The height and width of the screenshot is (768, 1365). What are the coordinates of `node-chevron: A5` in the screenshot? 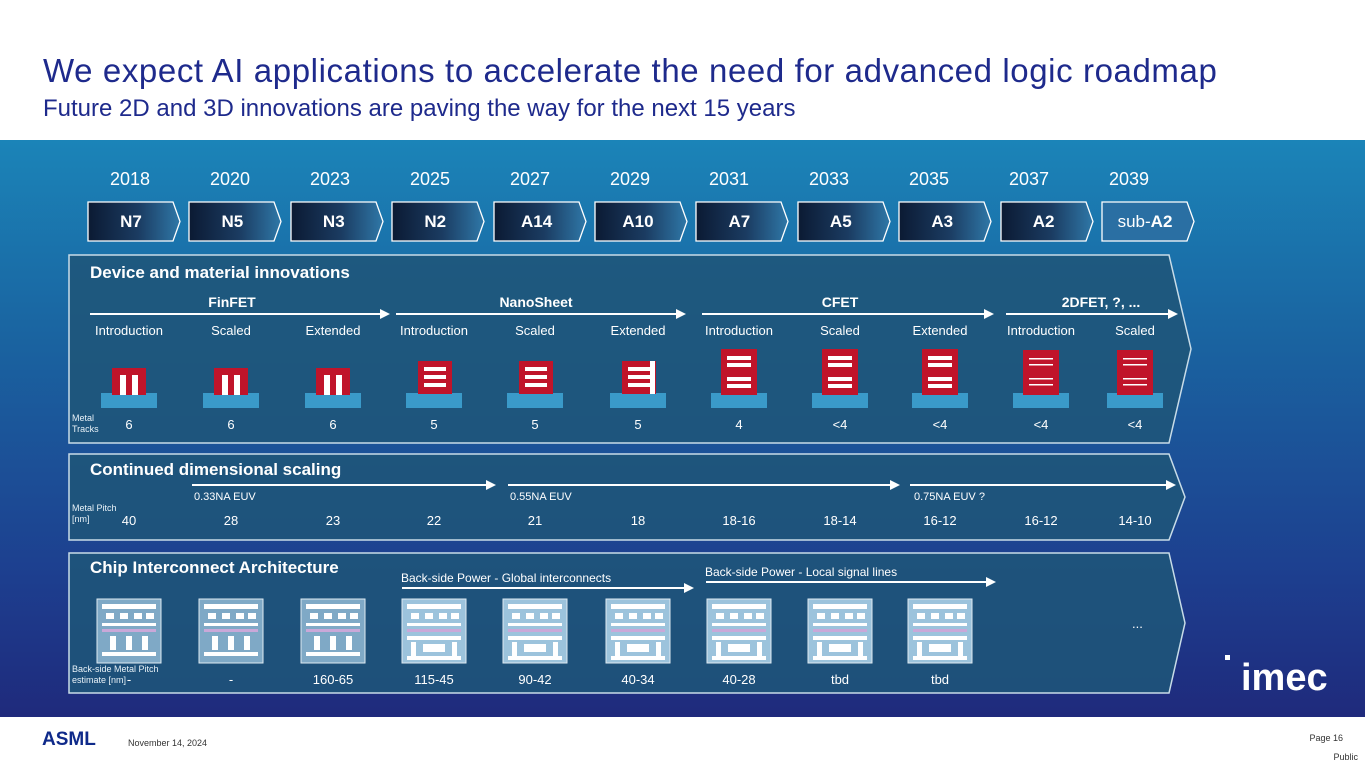 It's located at (844, 221).